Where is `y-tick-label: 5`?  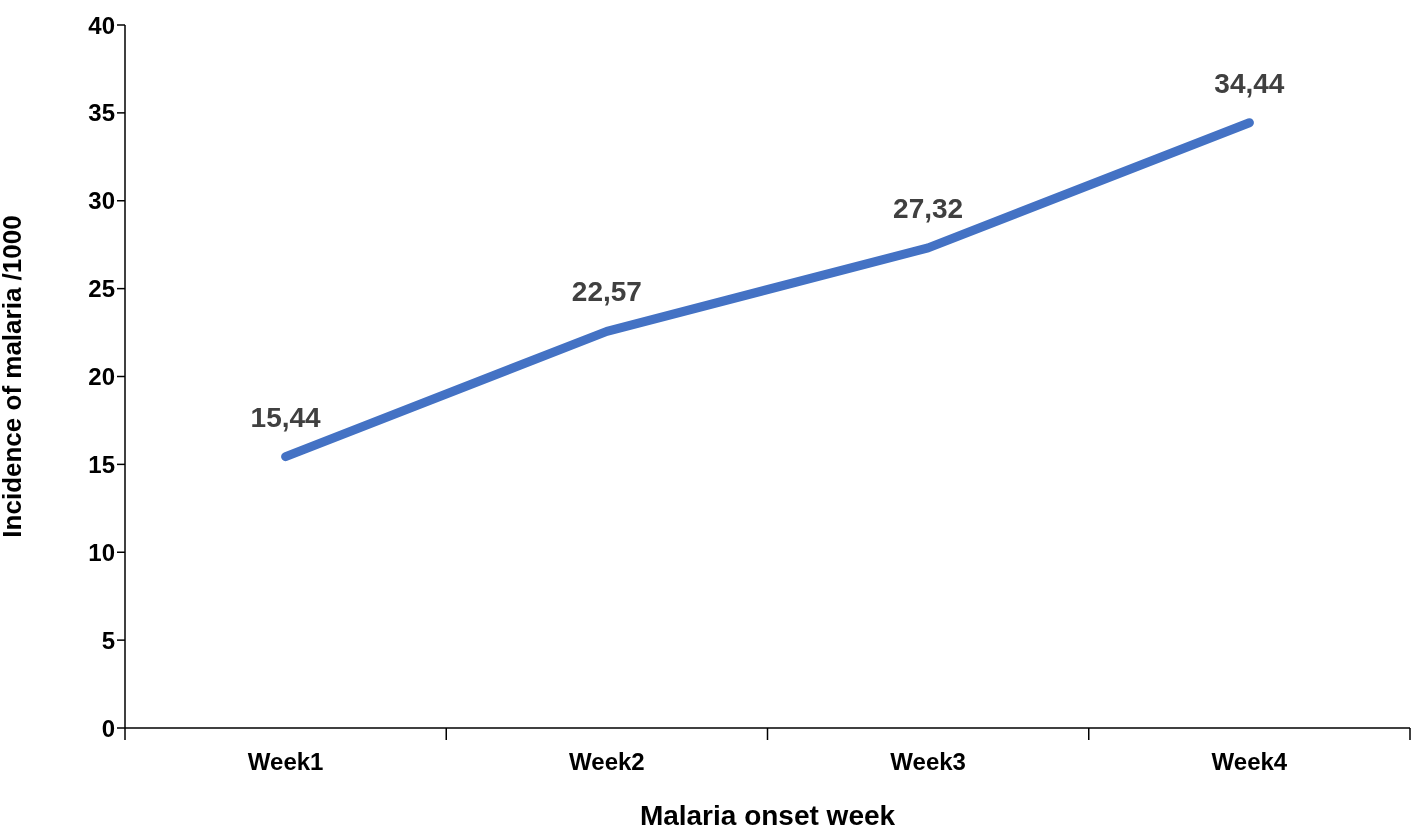 y-tick-label: 5 is located at coordinates (108, 640).